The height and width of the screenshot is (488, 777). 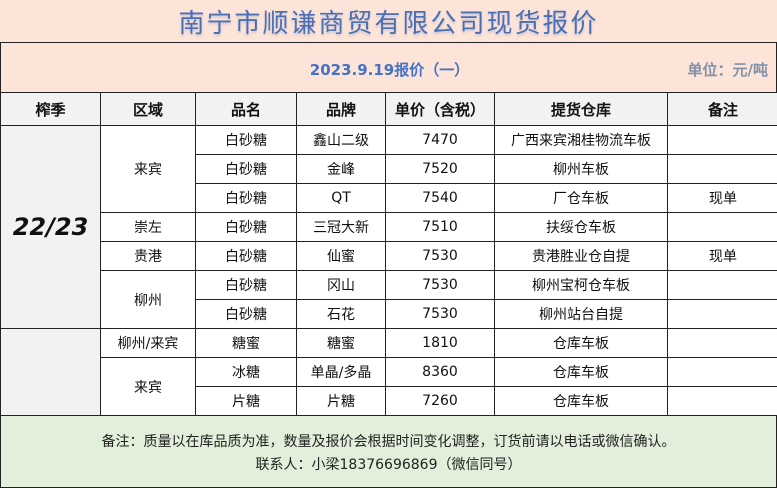 What do you see at coordinates (246, 372) in the screenshot?
I see `product-cell: 冰糖` at bounding box center [246, 372].